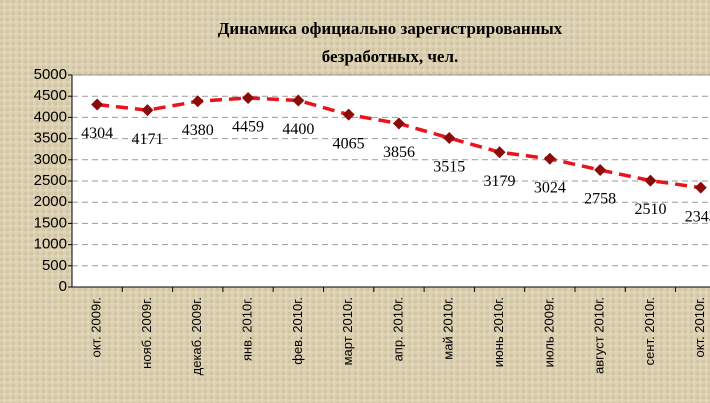 The image size is (710, 403). What do you see at coordinates (599, 335) in the screenshot?
I see `x-tick-label: август 2010г.` at bounding box center [599, 335].